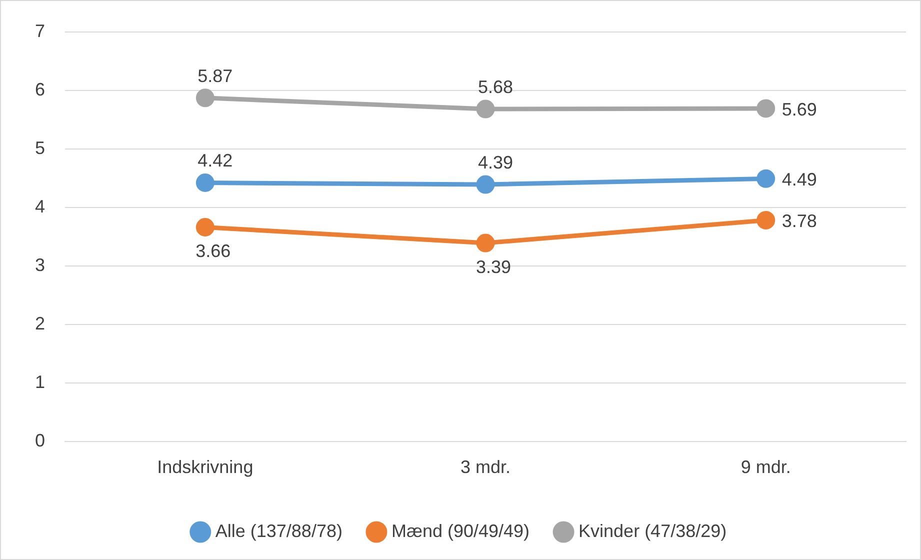 The image size is (921, 560). Describe the element at coordinates (496, 162) in the screenshot. I see `data-label: 4.39` at that location.